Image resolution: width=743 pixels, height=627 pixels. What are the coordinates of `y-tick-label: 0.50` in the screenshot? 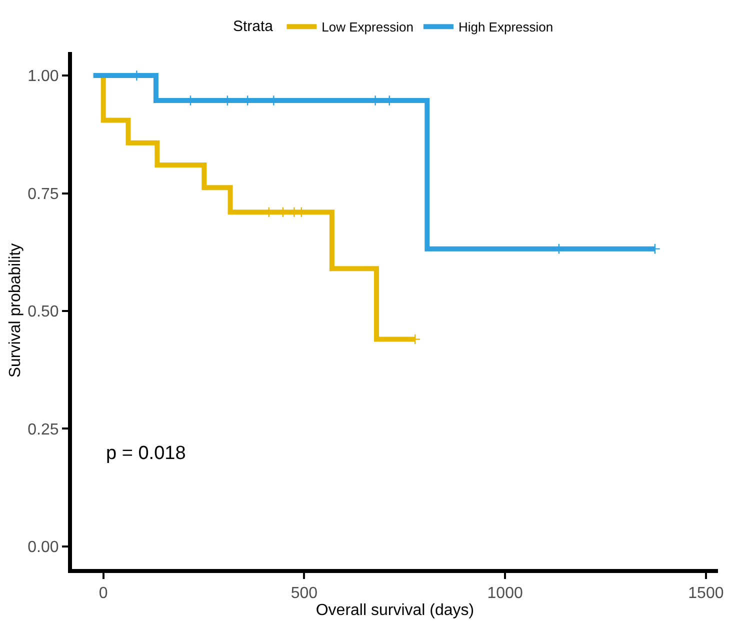 It's located at (43, 312).